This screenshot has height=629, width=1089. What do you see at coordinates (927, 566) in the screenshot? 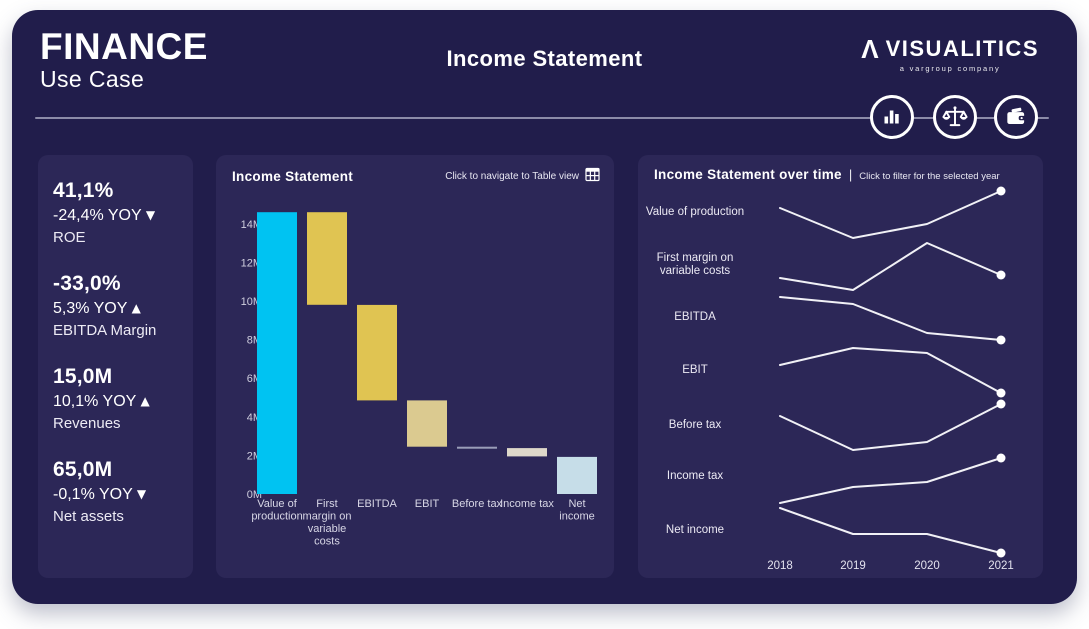
I see `year-label: 2020` at bounding box center [927, 566].